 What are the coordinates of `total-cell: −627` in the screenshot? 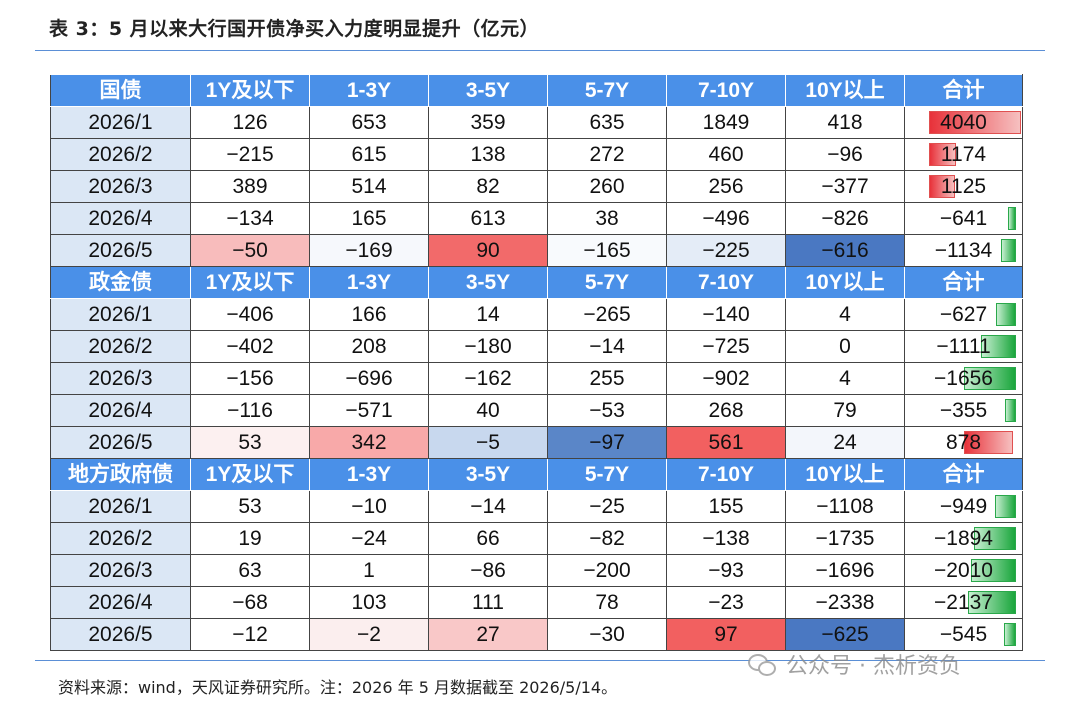 It's located at (963, 314).